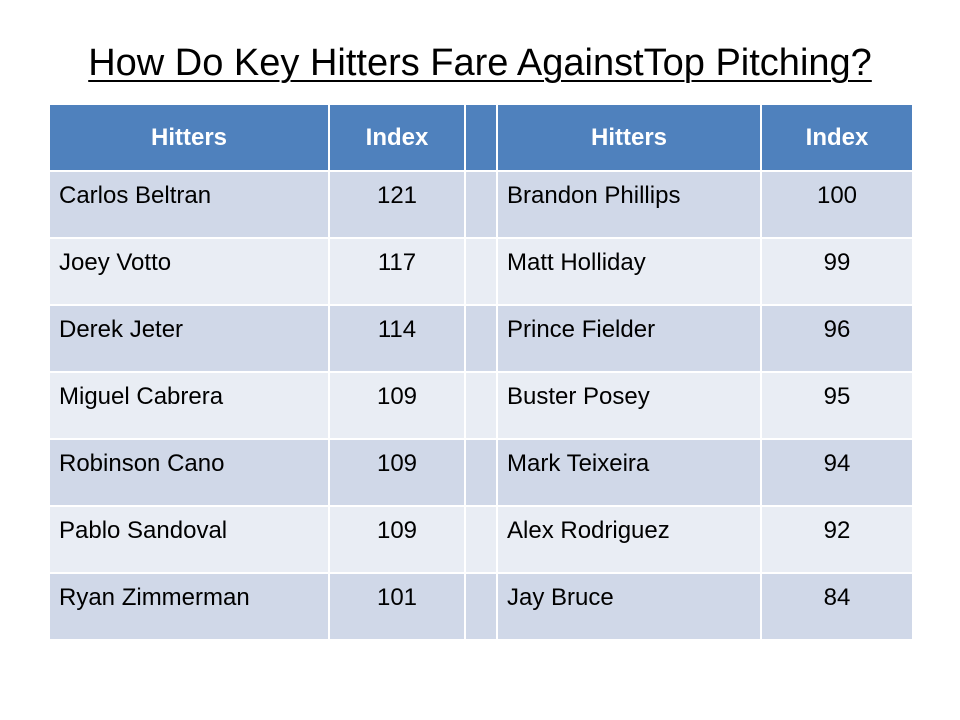  I want to click on left-hitter-name: Derek Jeter, so click(189, 338).